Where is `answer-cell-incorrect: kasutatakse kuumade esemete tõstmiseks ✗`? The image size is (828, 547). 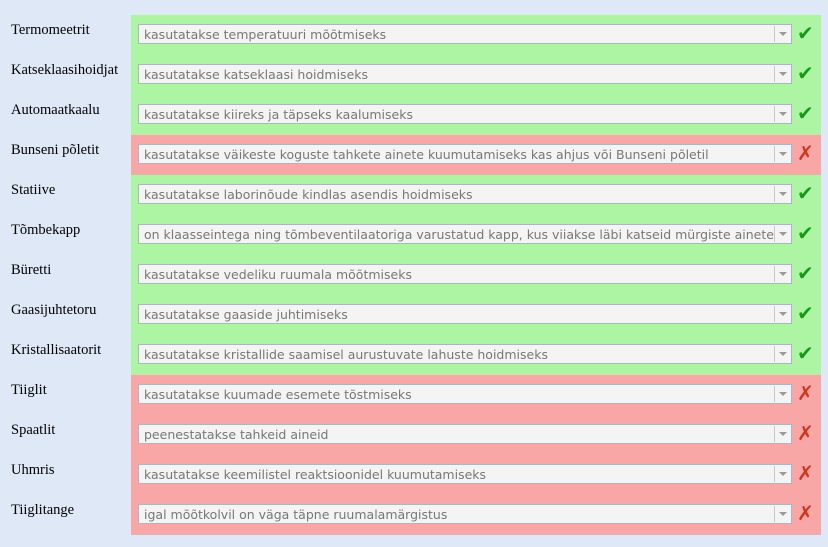 answer-cell-incorrect: kasutatakse kuumade esemete tõstmiseks ✗ is located at coordinates (476, 395).